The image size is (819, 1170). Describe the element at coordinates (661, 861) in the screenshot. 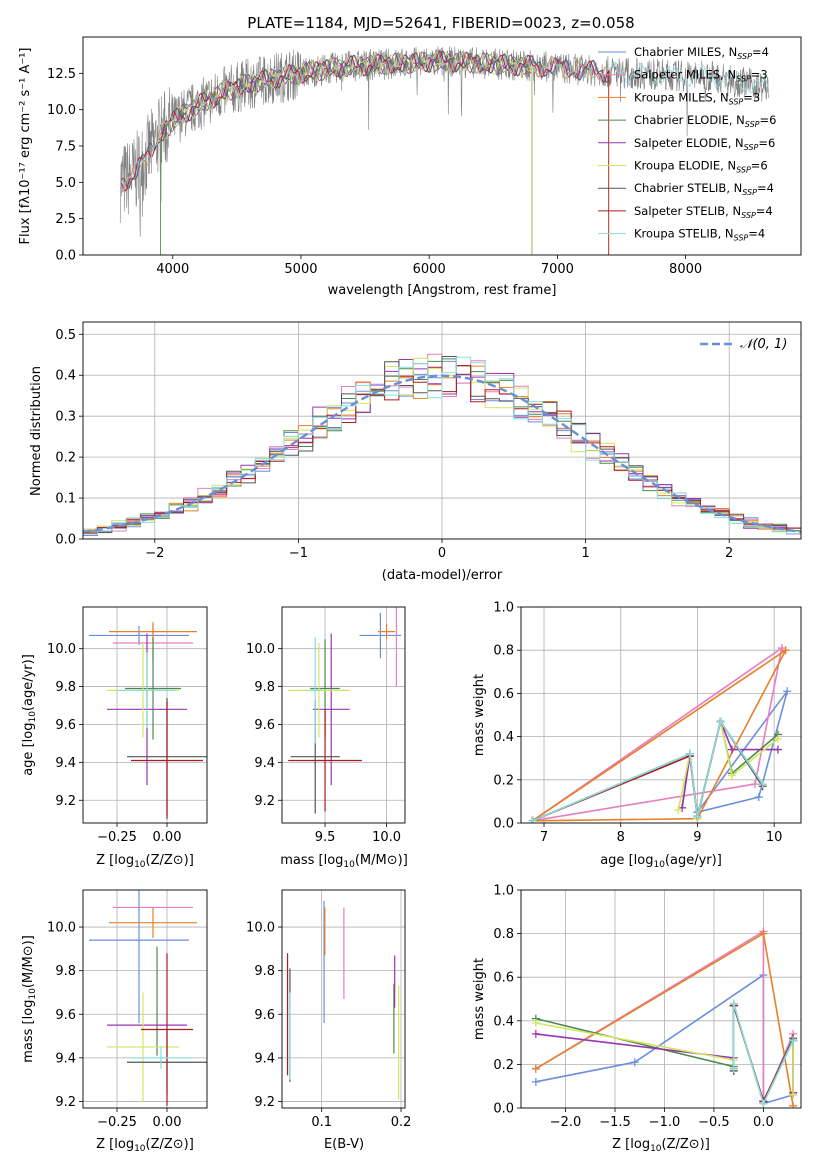

I see `weight_age-xlabel: age [log10(age/yr)]` at that location.